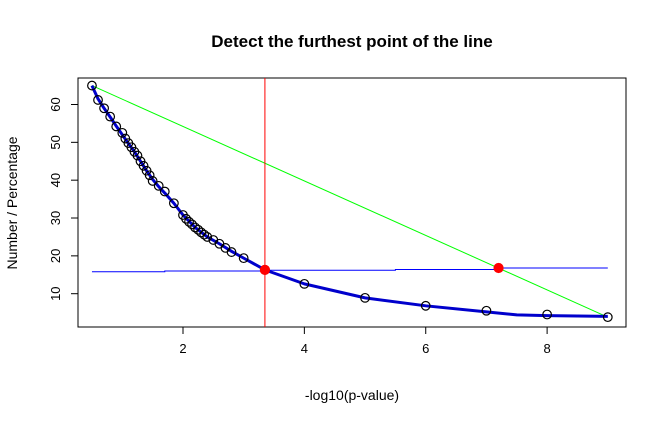  What do you see at coordinates (55, 256) in the screenshot?
I see `y-tick-label: 20` at bounding box center [55, 256].